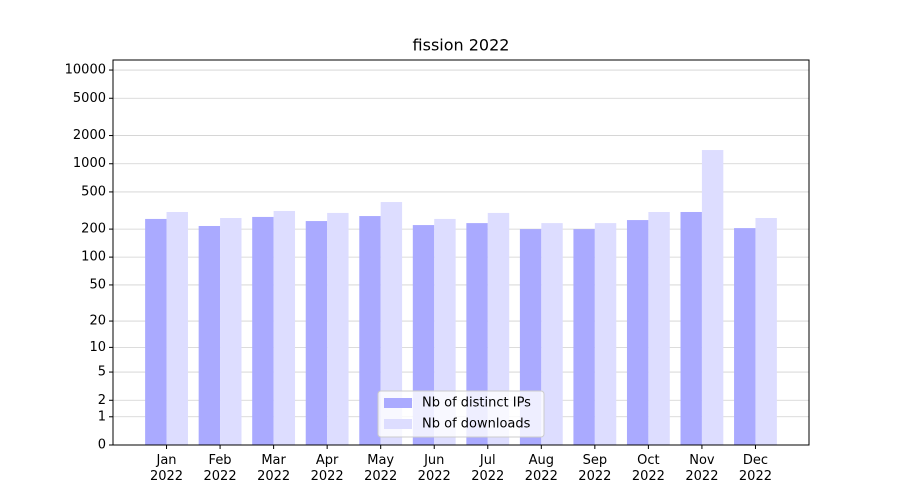 This screenshot has width=900, height=500. What do you see at coordinates (595, 468) in the screenshot?
I see `x-tick-label: Sep 2022` at bounding box center [595, 468].